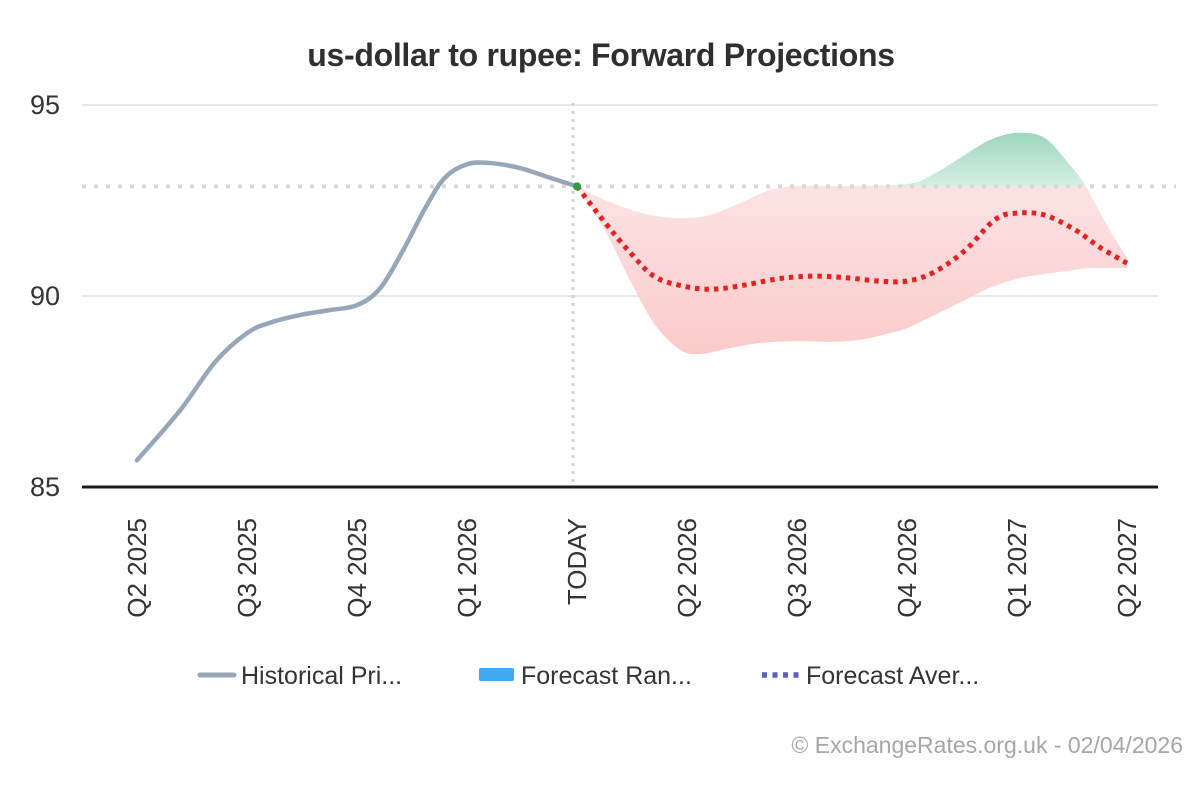 Image resolution: width=1200 pixels, height=800 pixels. Describe the element at coordinates (357, 568) in the screenshot. I see `x-tick-label-q4-2025: Q4 2025` at that location.